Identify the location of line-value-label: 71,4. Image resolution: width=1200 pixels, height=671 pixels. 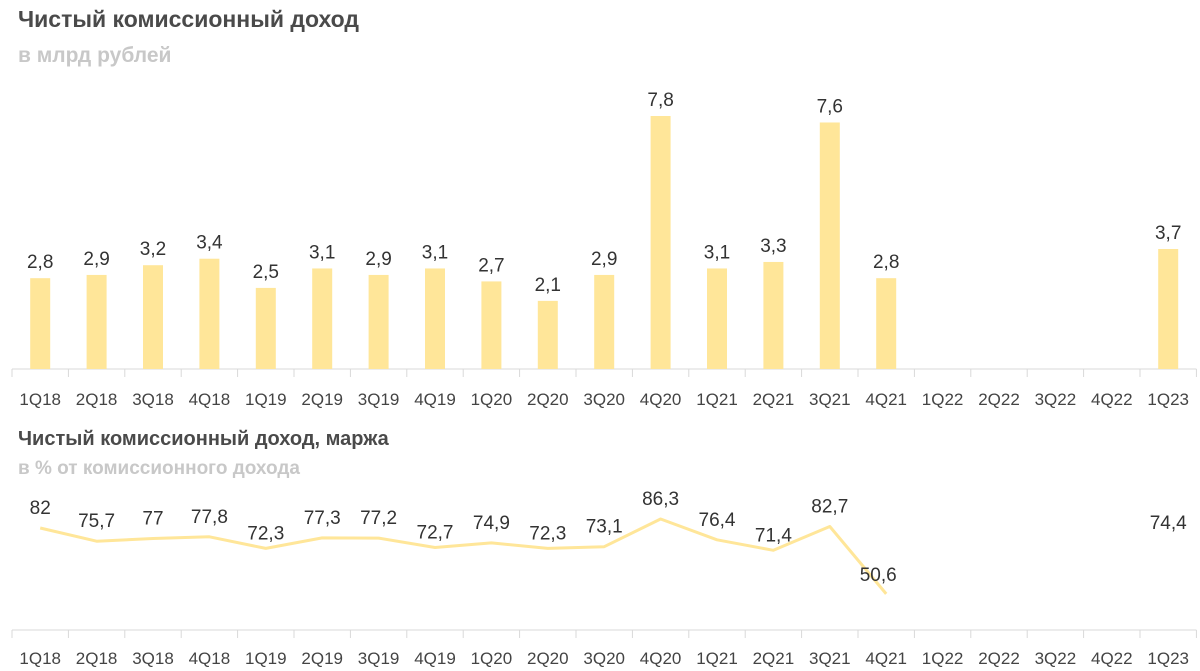
(773, 535).